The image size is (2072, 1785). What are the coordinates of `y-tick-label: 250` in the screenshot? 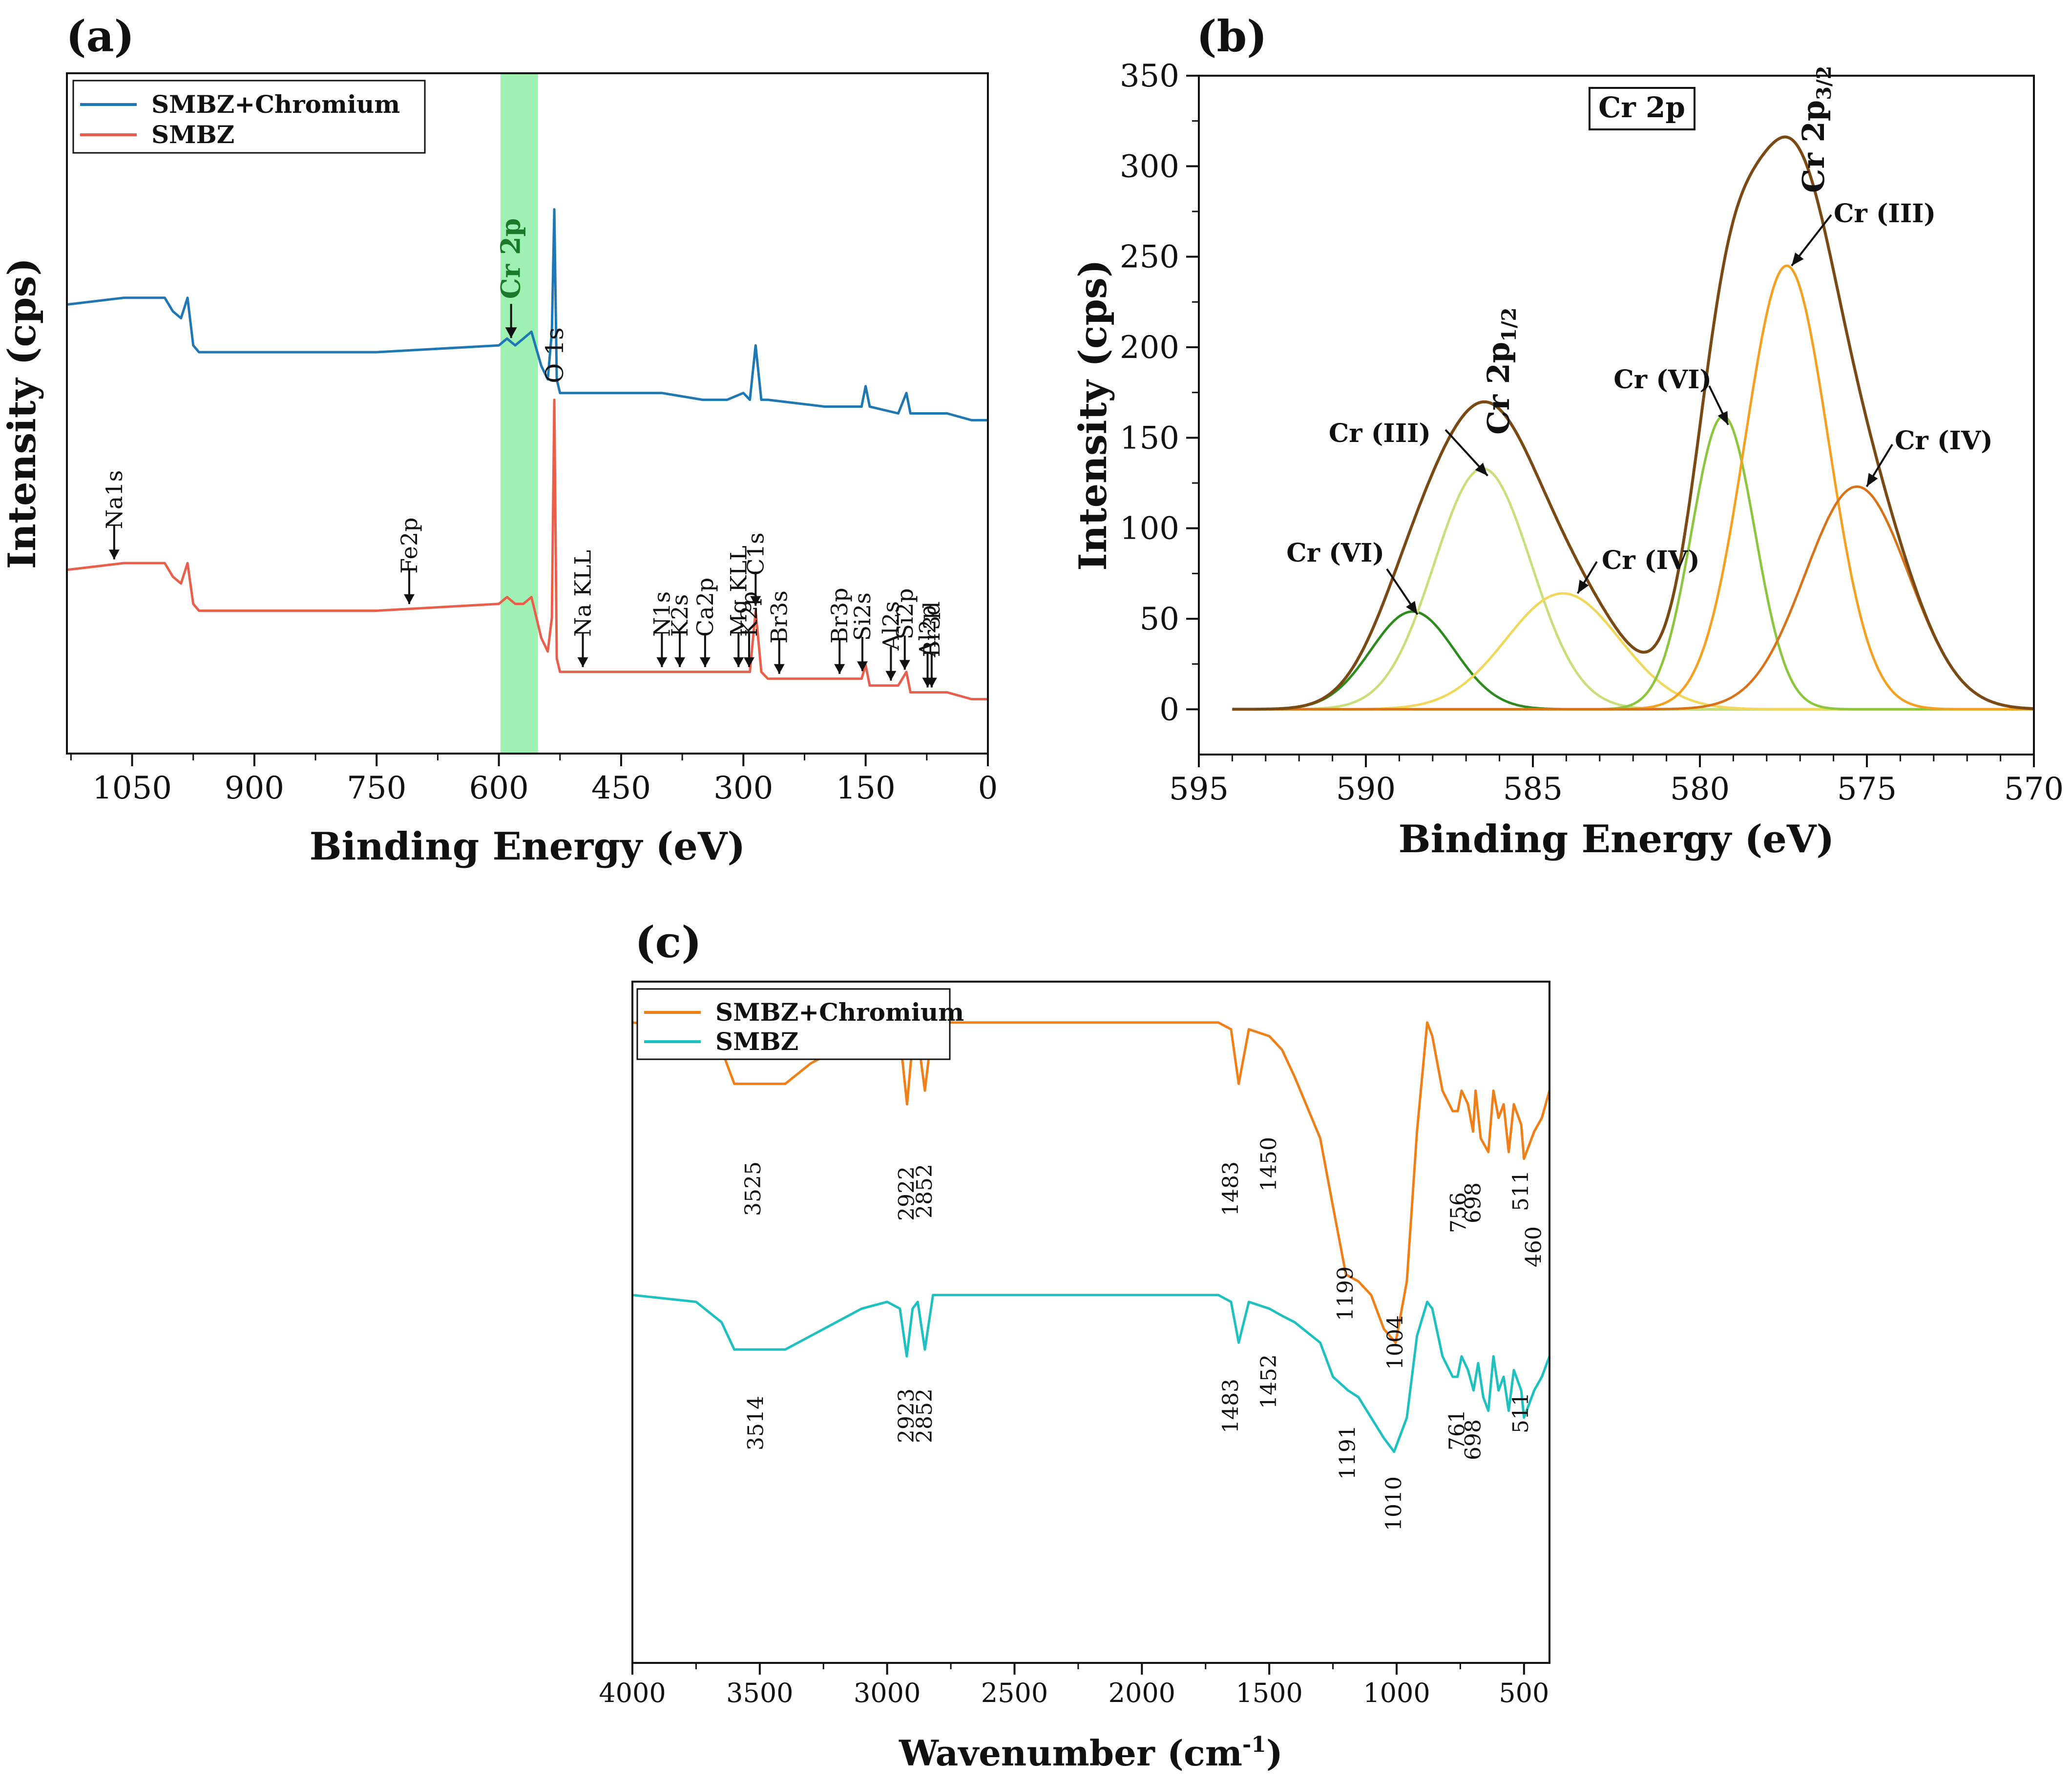 It's located at (1149, 257).